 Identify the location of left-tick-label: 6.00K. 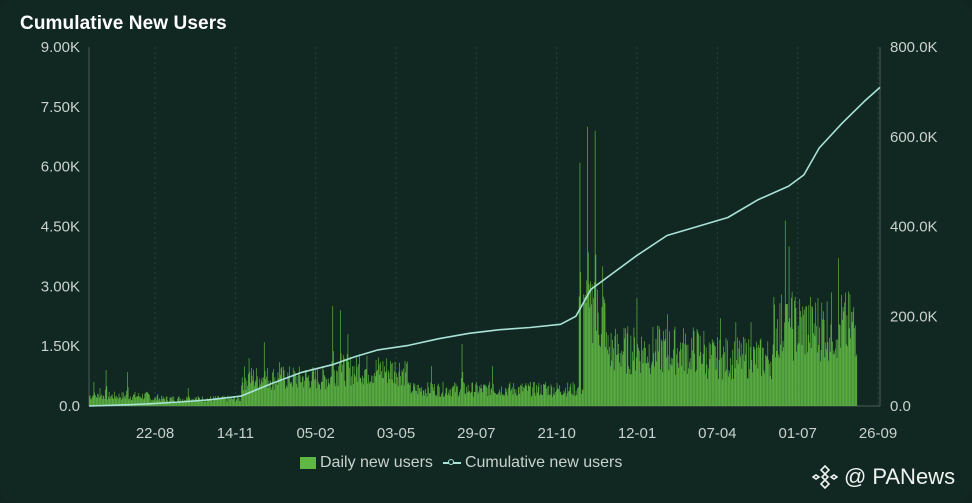
(60, 167).